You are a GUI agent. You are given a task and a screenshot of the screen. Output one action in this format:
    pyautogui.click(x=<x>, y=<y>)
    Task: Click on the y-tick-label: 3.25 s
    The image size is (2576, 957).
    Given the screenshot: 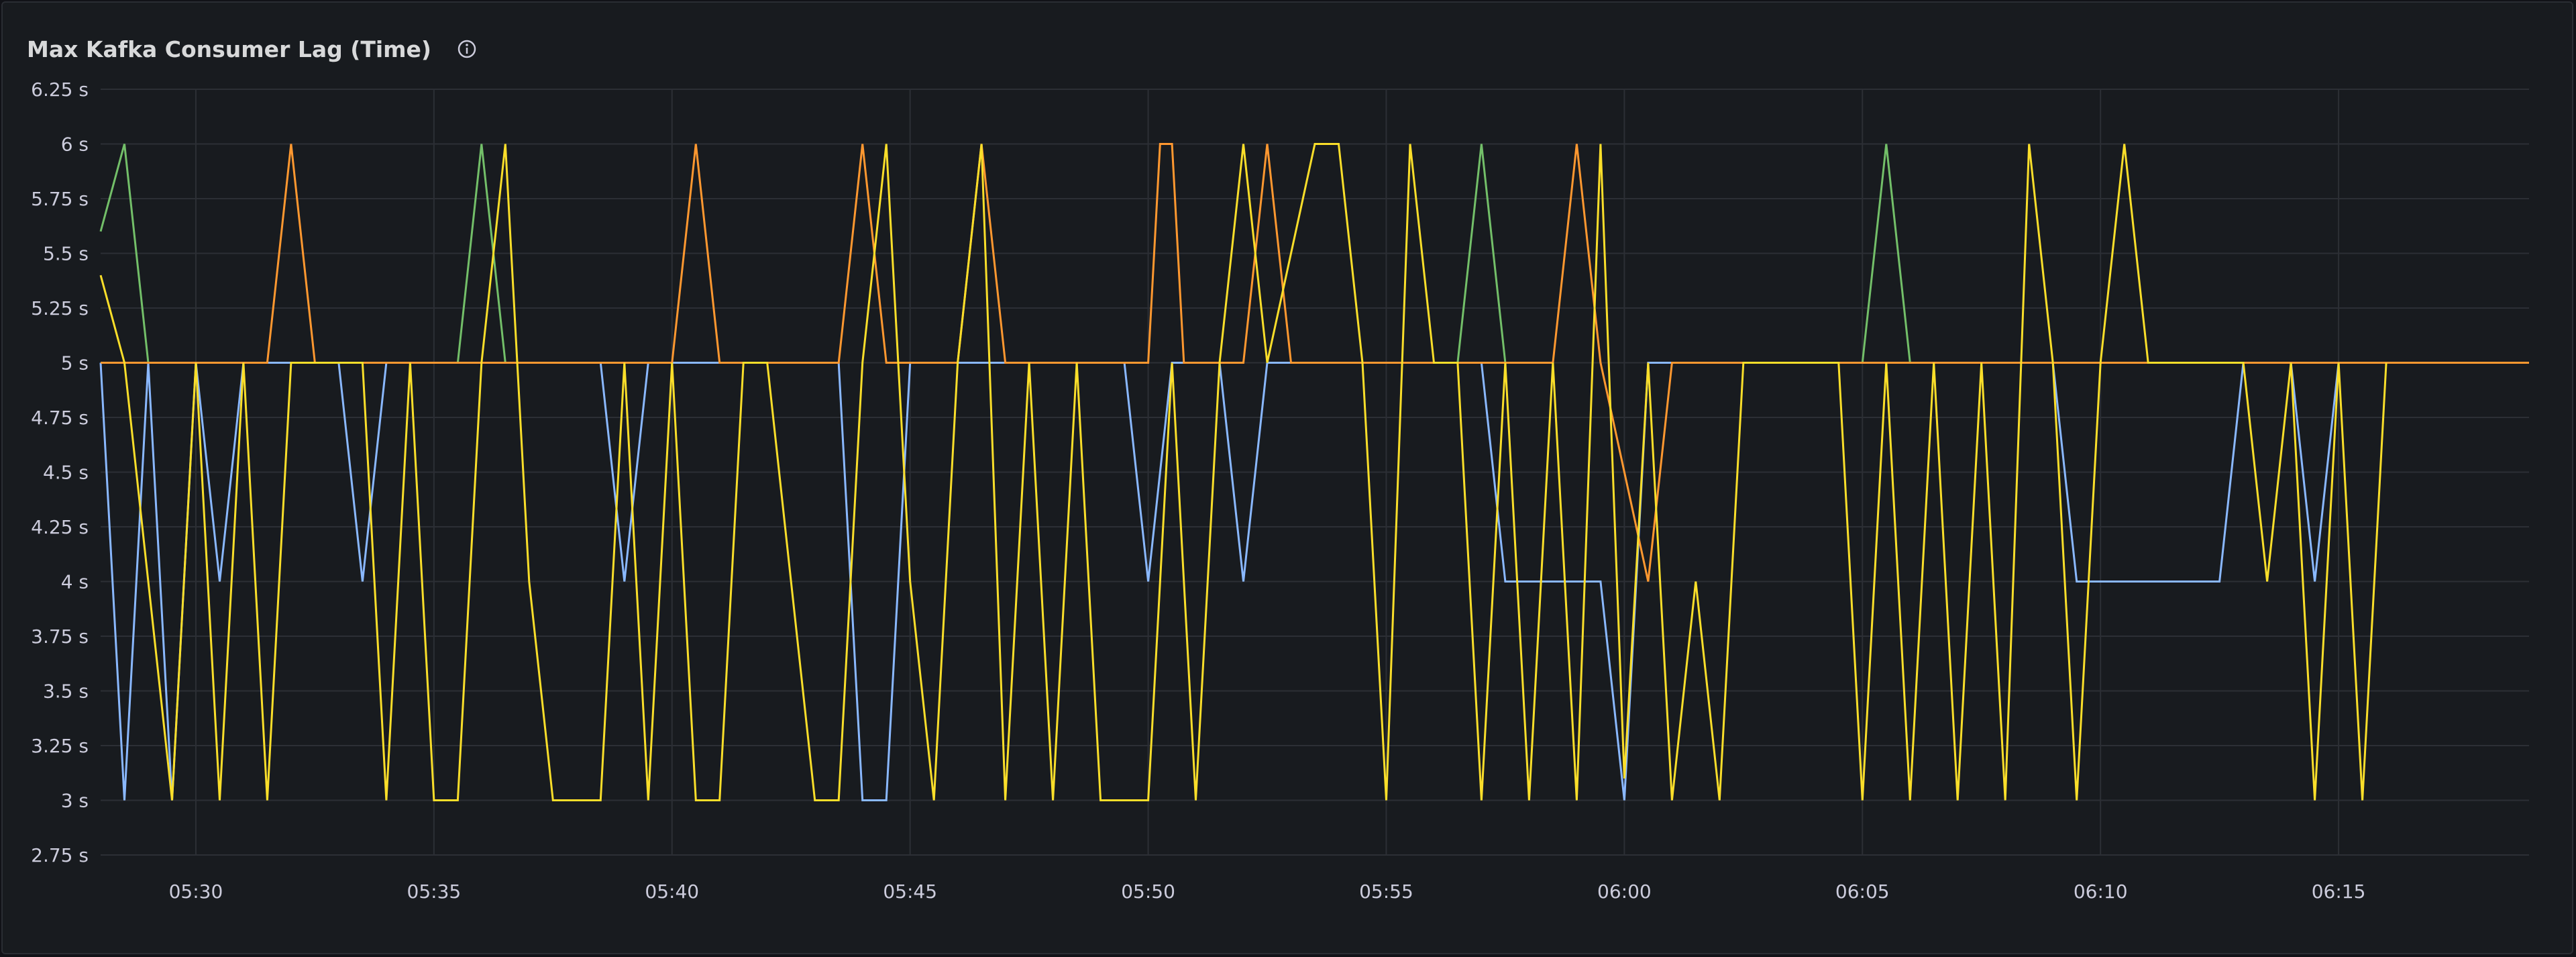 What is the action you would take?
    pyautogui.click(x=60, y=746)
    